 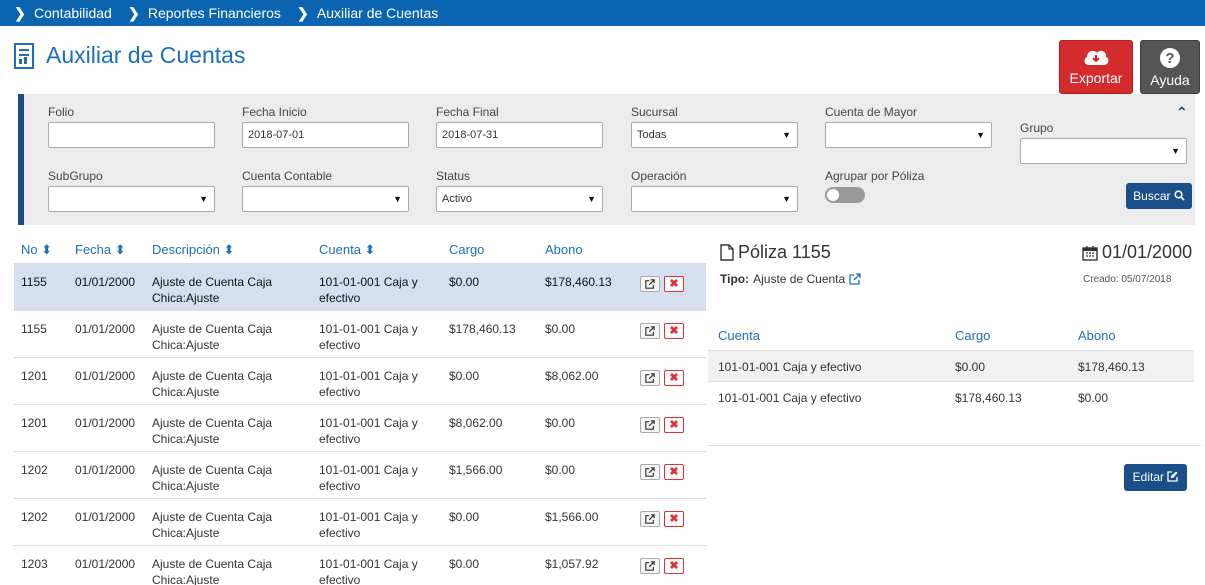 What do you see at coordinates (34, 470) in the screenshot?
I see `cell-no: 1202` at bounding box center [34, 470].